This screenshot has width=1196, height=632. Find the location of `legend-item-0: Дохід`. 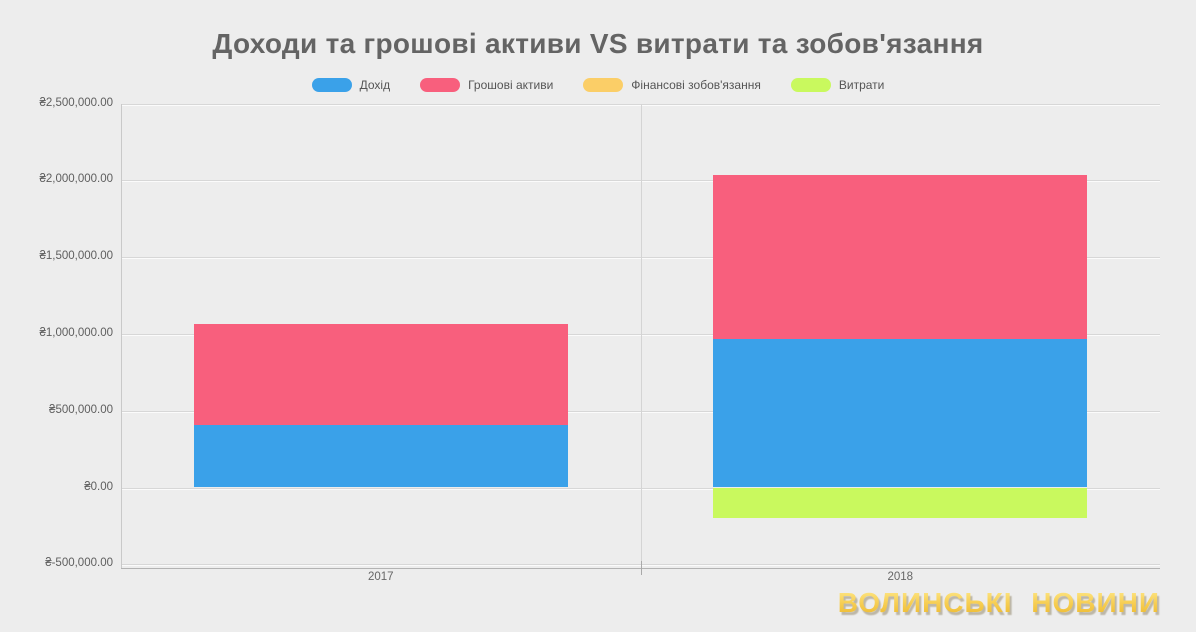

legend-item-0: Дохід is located at coordinates (351, 85).